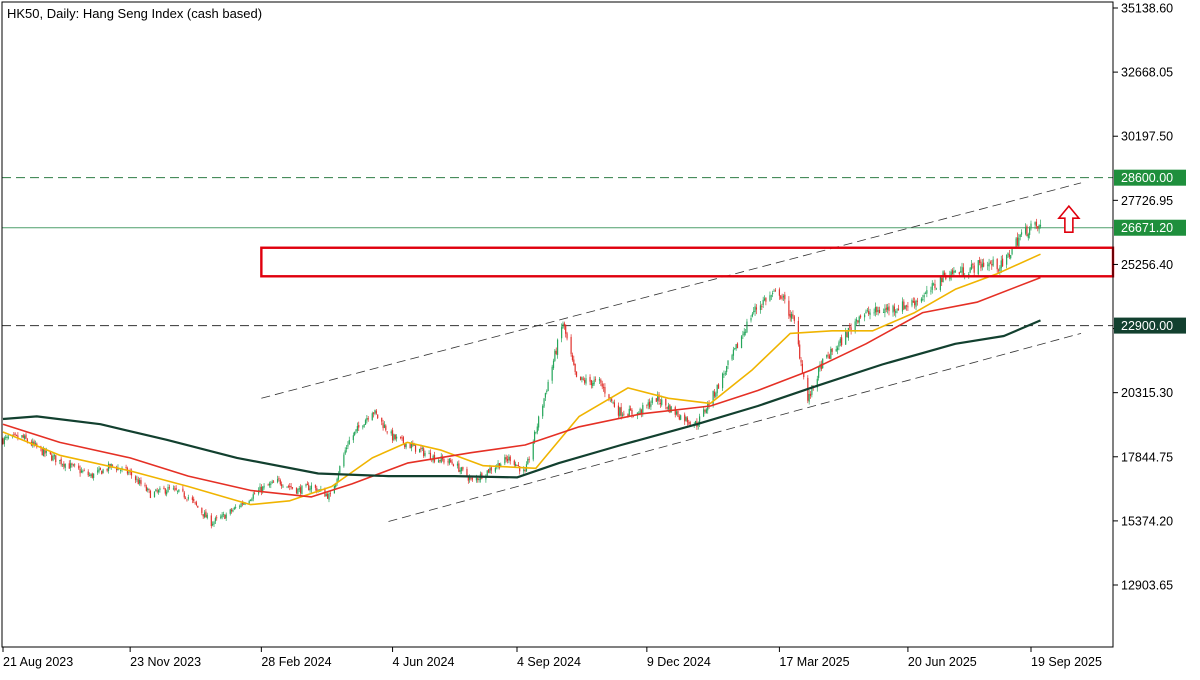 This screenshot has height=680, width=1200. What do you see at coordinates (1147, 228) in the screenshot?
I see `price-badge-label: 26671.20` at bounding box center [1147, 228].